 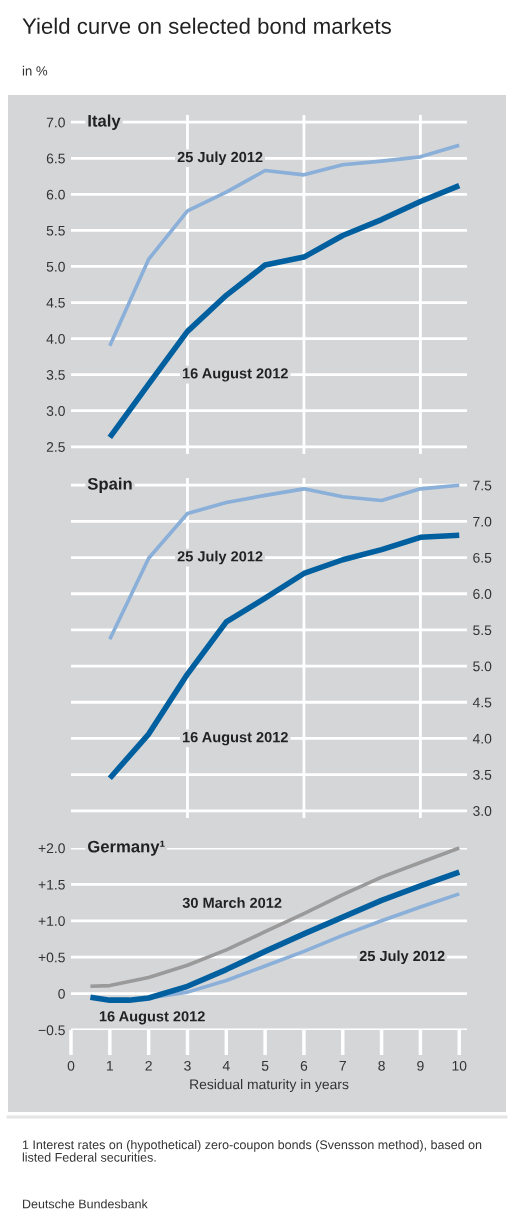 What do you see at coordinates (269, 1086) in the screenshot?
I see `x-axis-title: Residual maturity in years` at bounding box center [269, 1086].